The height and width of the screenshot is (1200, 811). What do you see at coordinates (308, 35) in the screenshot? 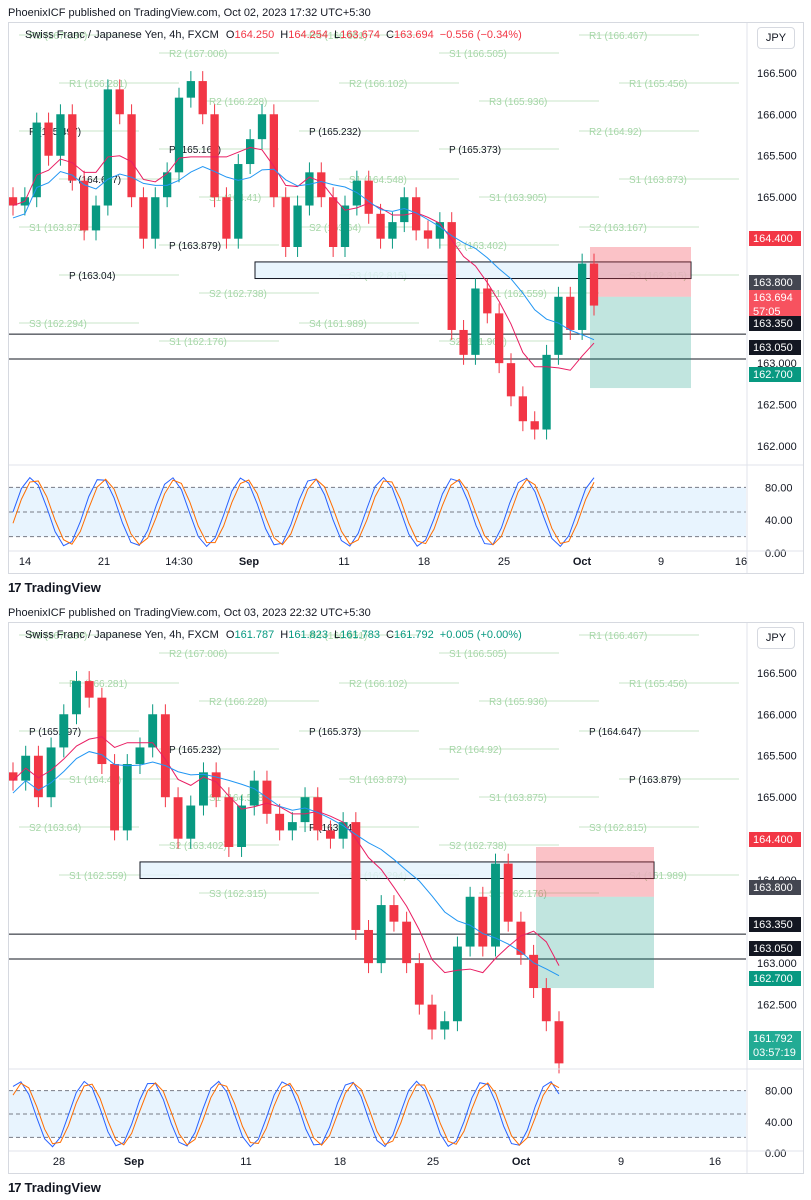
I see `high-value: 164.254` at bounding box center [308, 35].